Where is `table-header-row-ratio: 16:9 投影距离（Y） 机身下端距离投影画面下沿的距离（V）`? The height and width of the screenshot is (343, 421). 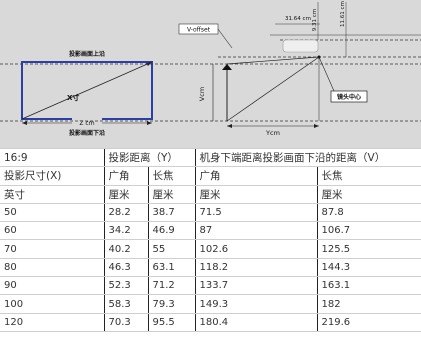
table-header-row-ratio: 16:9 投影距离（Y） 机身下端距离投影画面下沿的距离（V） is located at coordinates (210, 157).